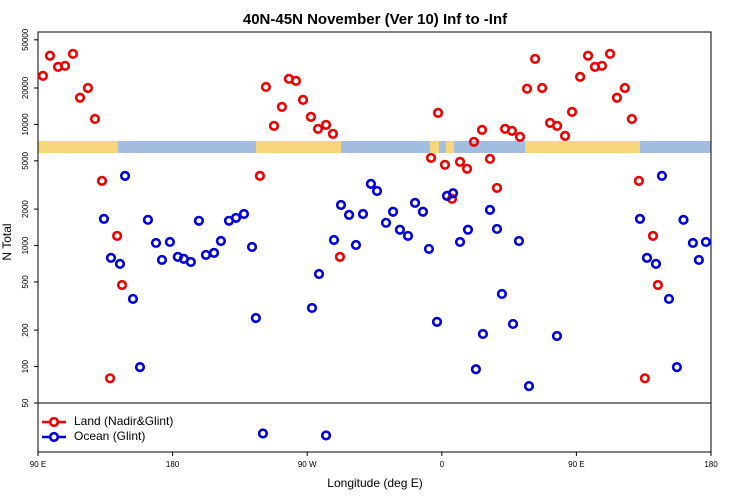 The width and height of the screenshot is (750, 500). What do you see at coordinates (25, 209) in the screenshot?
I see `y-tick-label: 2000` at bounding box center [25, 209].